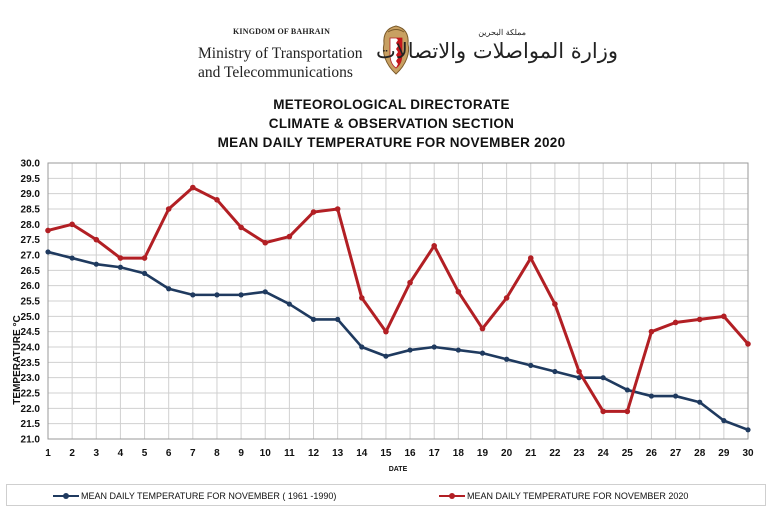 This screenshot has width=768, height=512. Describe the element at coordinates (386, 453) in the screenshot. I see `x-tick-label: 15` at that location.